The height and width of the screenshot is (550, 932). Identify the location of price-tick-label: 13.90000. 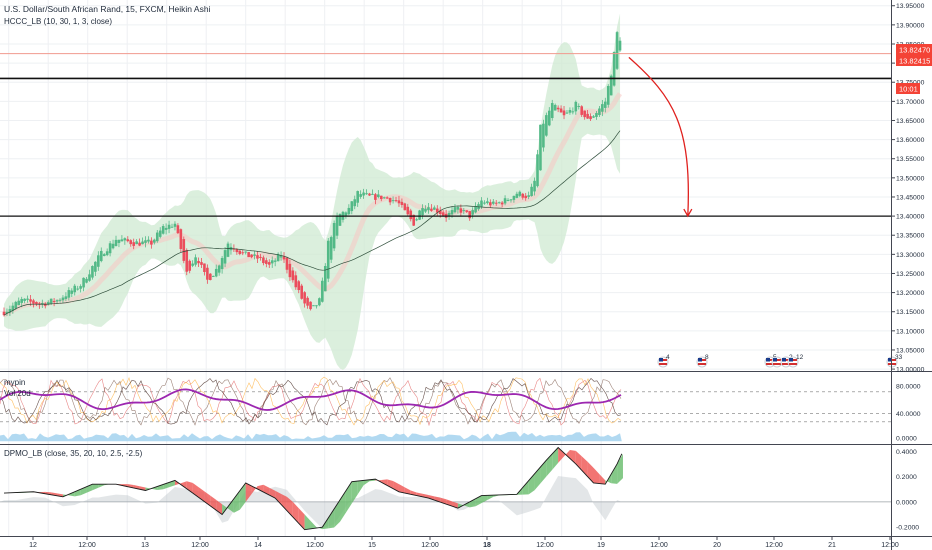
(910, 25).